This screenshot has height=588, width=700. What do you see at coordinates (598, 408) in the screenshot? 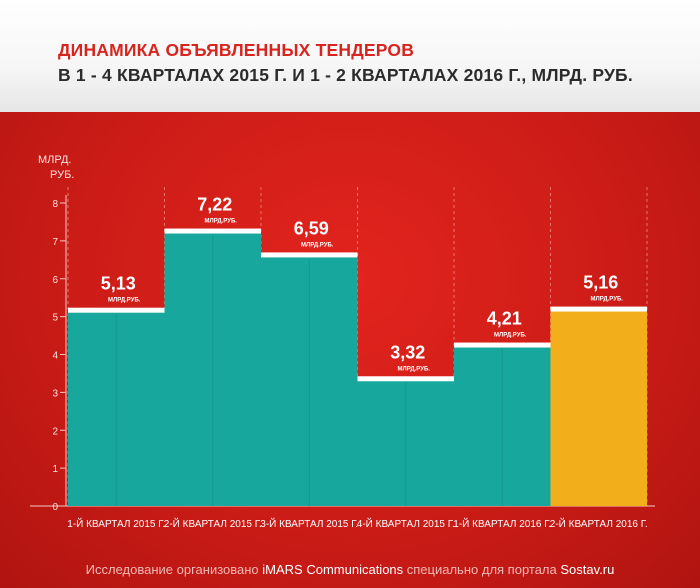
I see `bar` at bounding box center [598, 408].